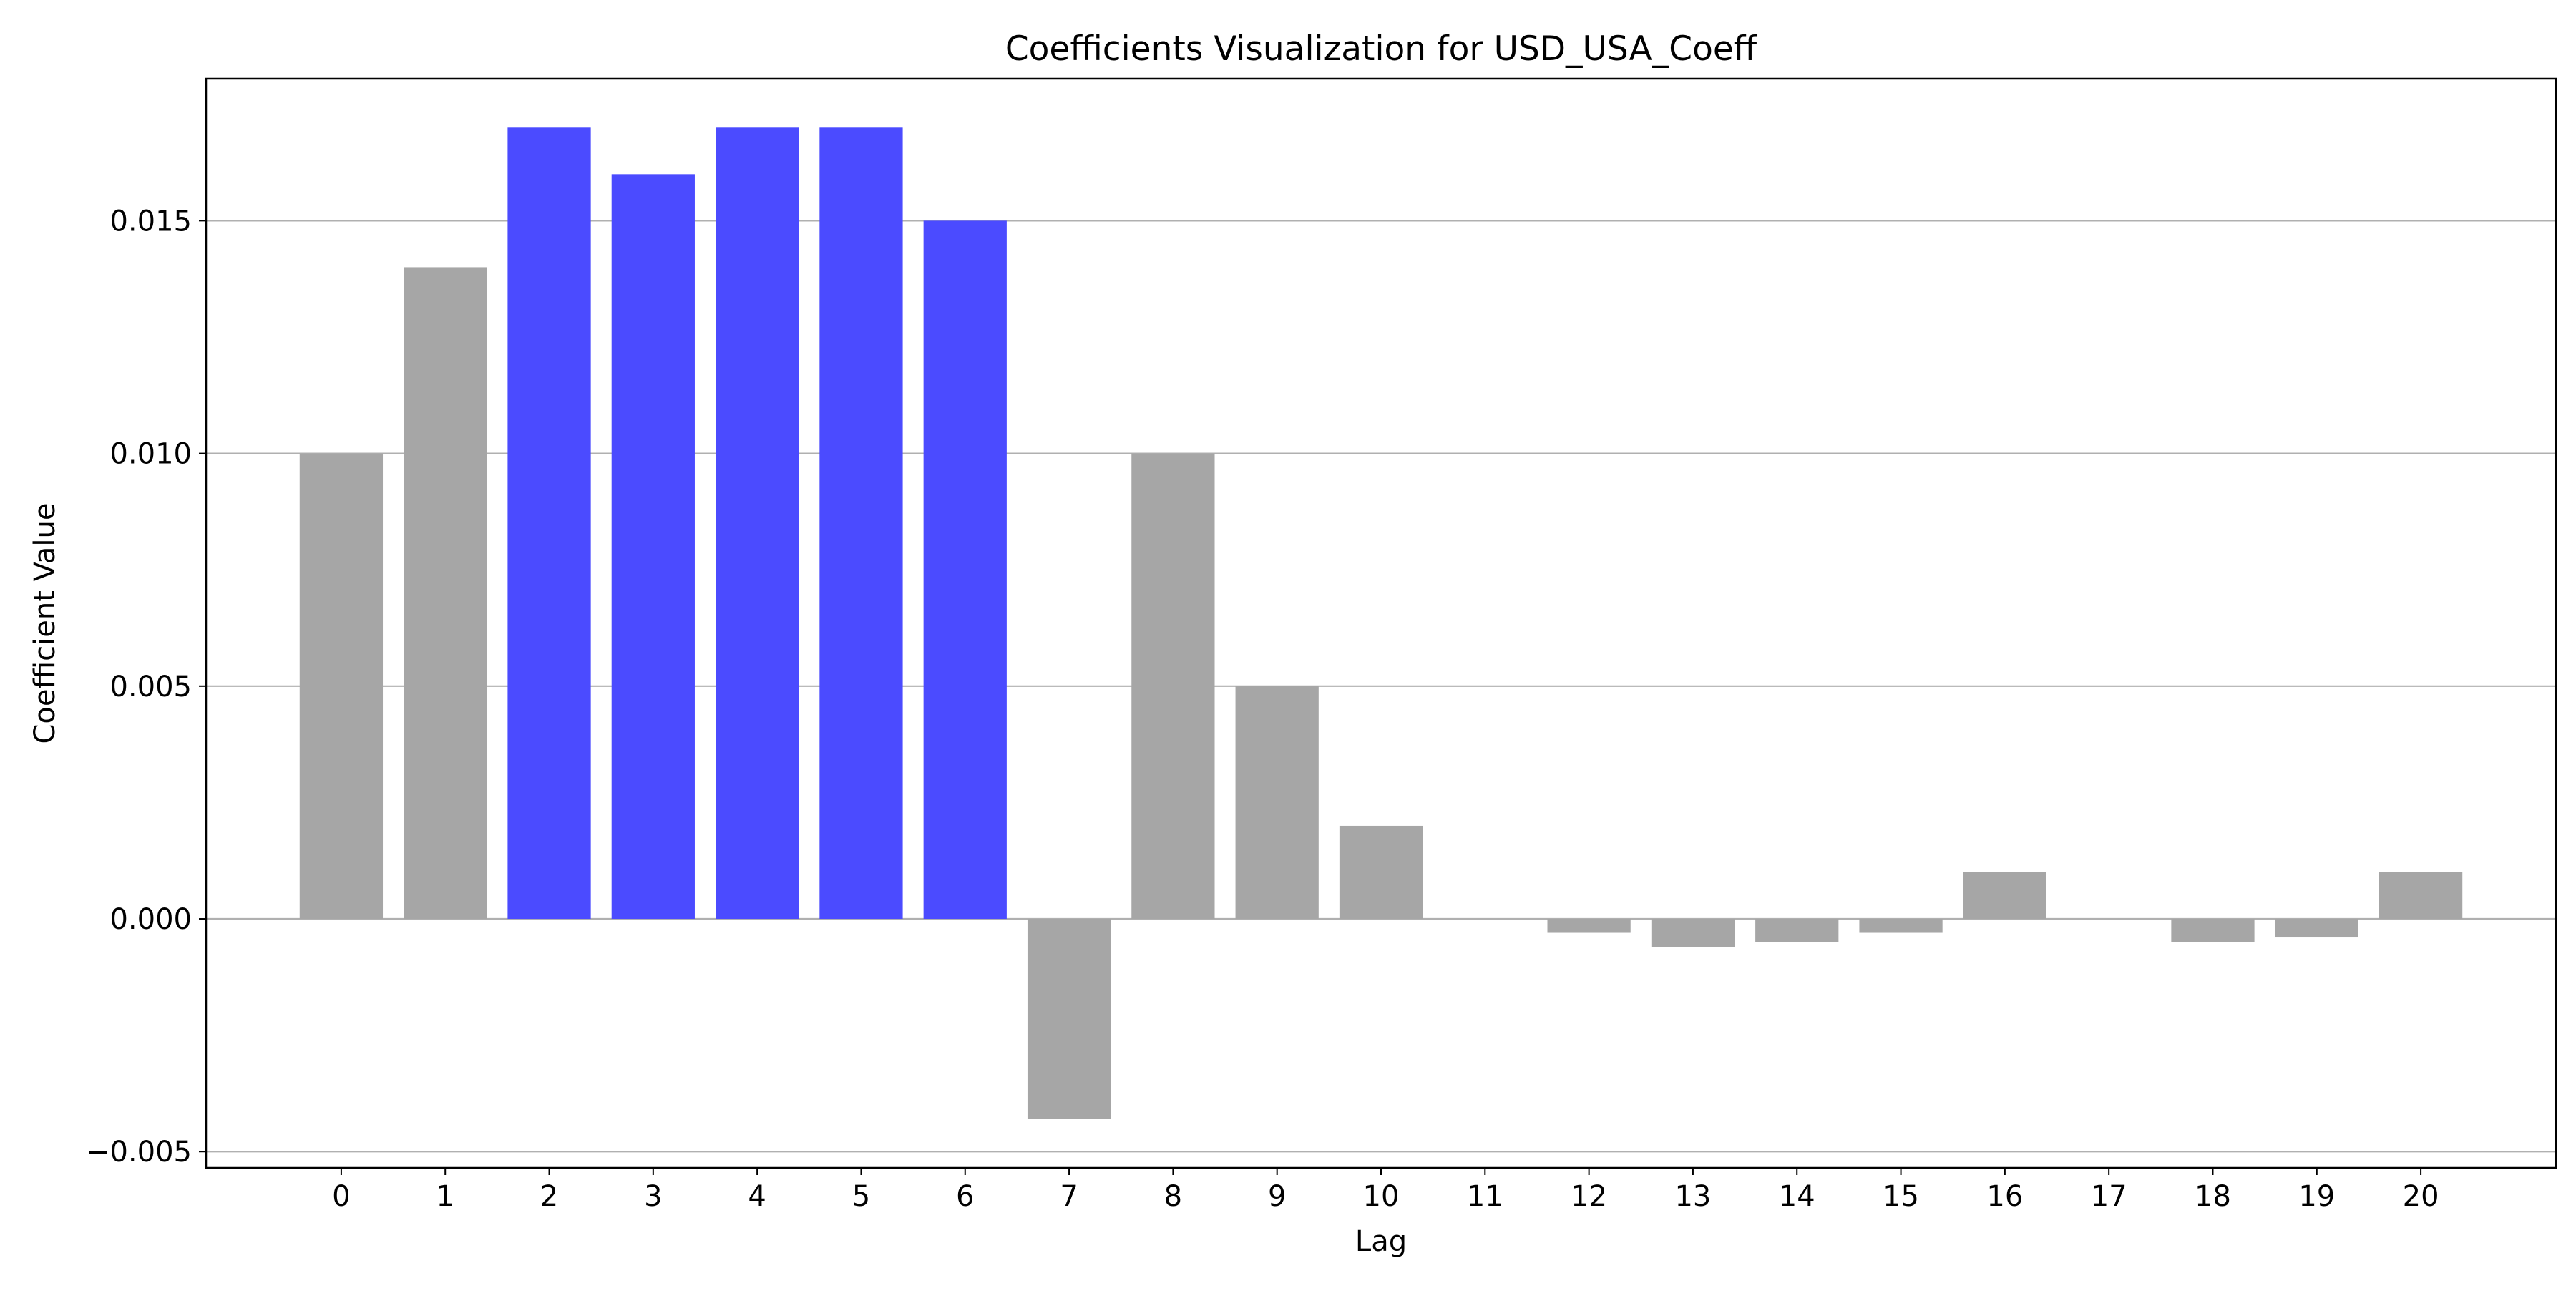 The height and width of the screenshot is (1291, 2576). What do you see at coordinates (1173, 1196) in the screenshot?
I see `x-tick-label: 8` at bounding box center [1173, 1196].